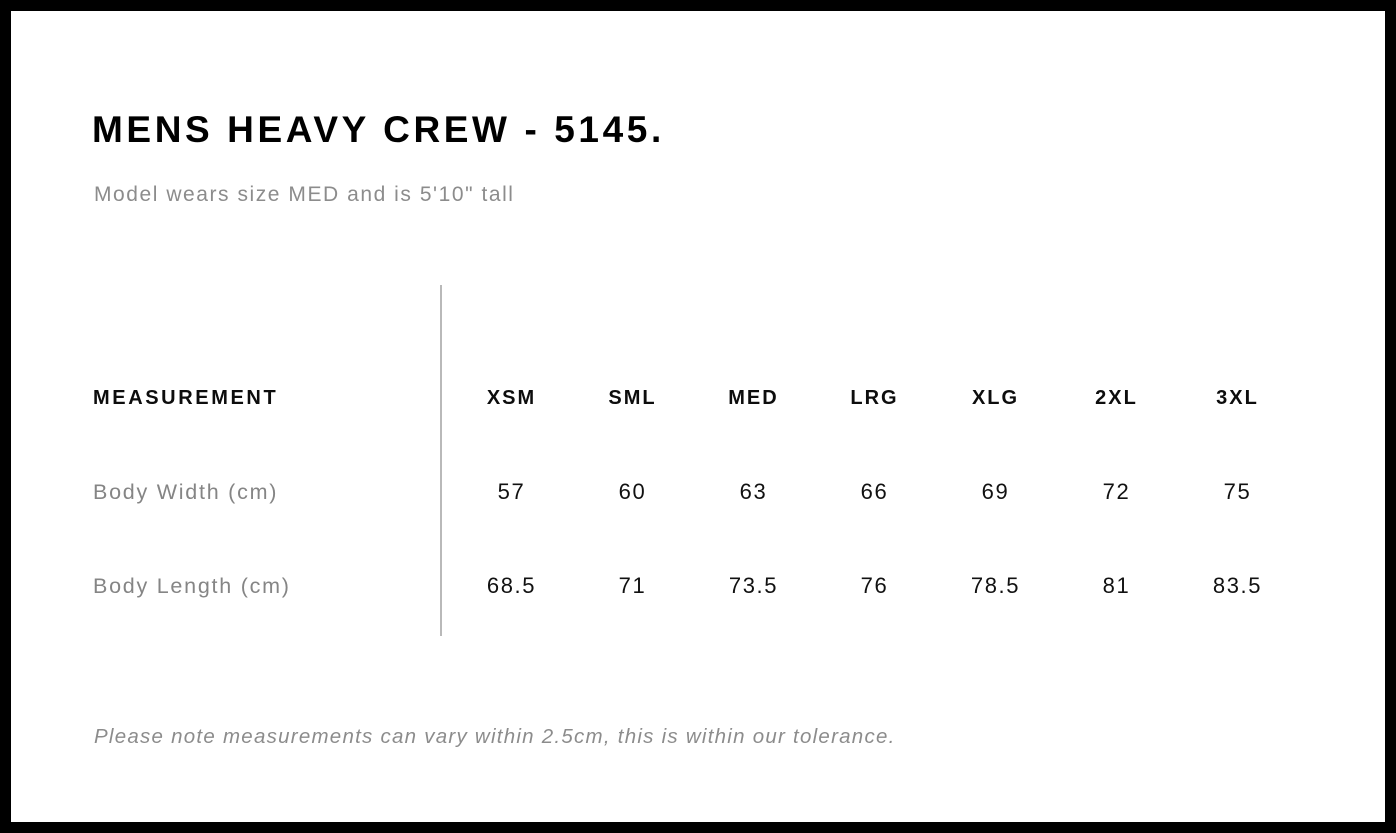 This screenshot has height=833, width=1396. What do you see at coordinates (995, 397) in the screenshot?
I see `column-header-xlg: XLG` at bounding box center [995, 397].